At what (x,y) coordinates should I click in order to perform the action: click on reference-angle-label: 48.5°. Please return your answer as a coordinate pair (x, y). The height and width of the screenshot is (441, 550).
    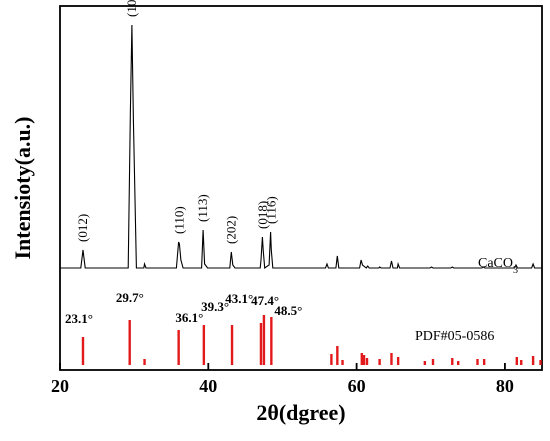
    Looking at the image, I should click on (288, 310).